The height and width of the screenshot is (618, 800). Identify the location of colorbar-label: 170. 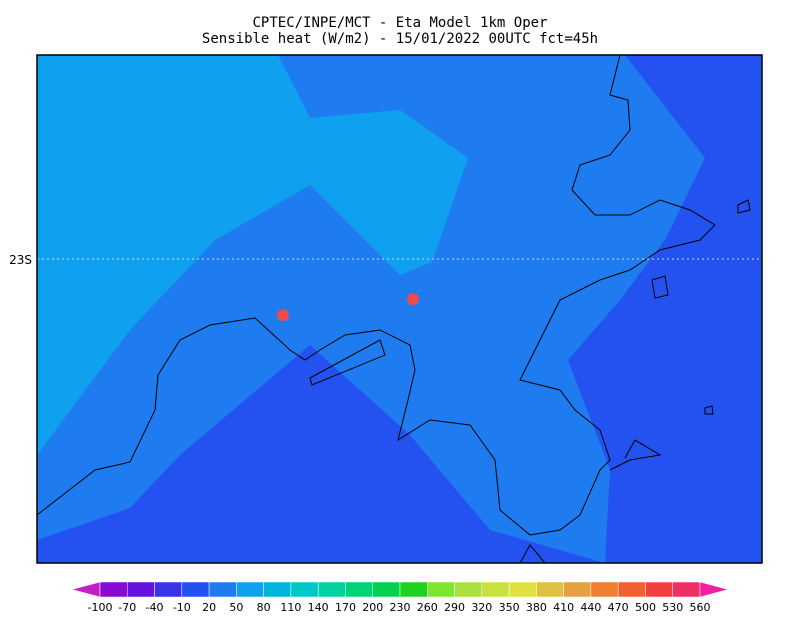
(345, 607).